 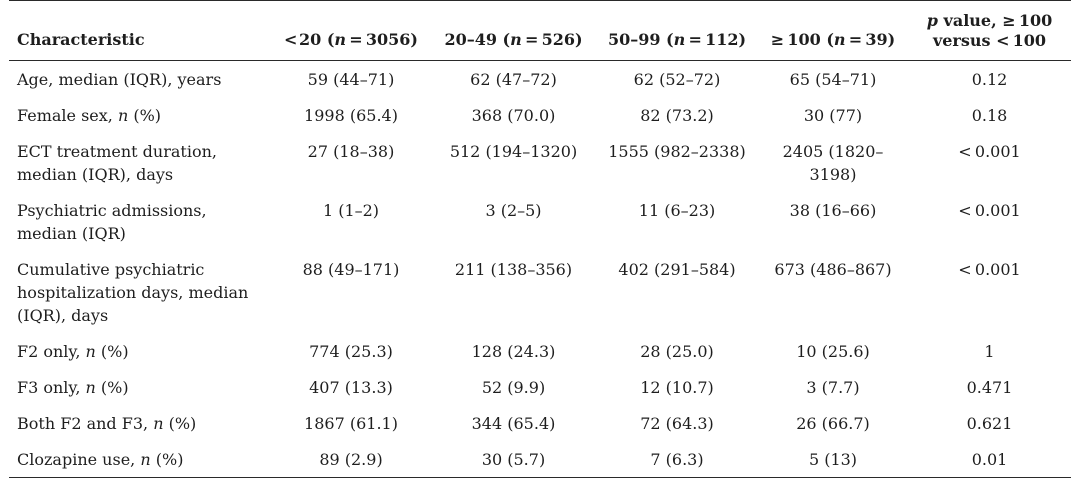 What do you see at coordinates (989, 423) in the screenshot?
I see `cell-p-value: 0.621` at bounding box center [989, 423].